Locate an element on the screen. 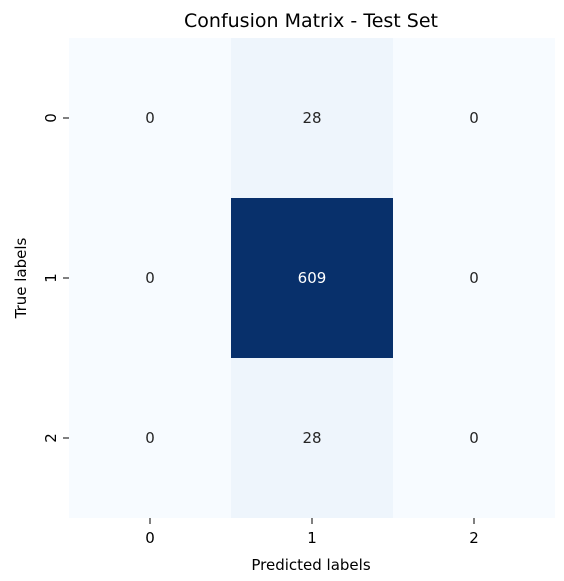  cell-annotation-r0-c2: 0 is located at coordinates (474, 118).